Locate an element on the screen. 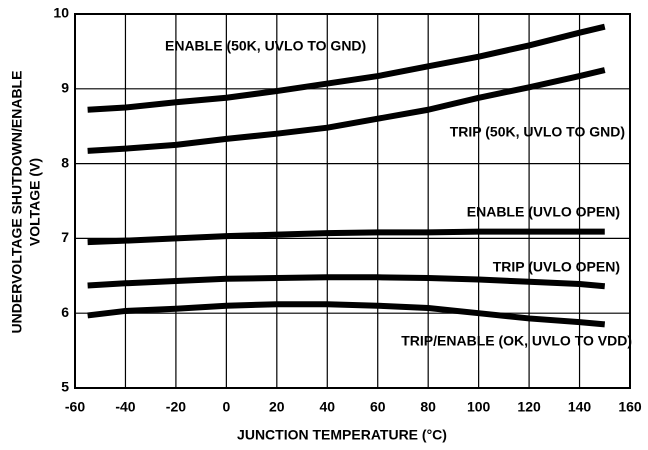 This screenshot has width=648, height=450. y-tick-label: 8 is located at coordinates (65, 162).